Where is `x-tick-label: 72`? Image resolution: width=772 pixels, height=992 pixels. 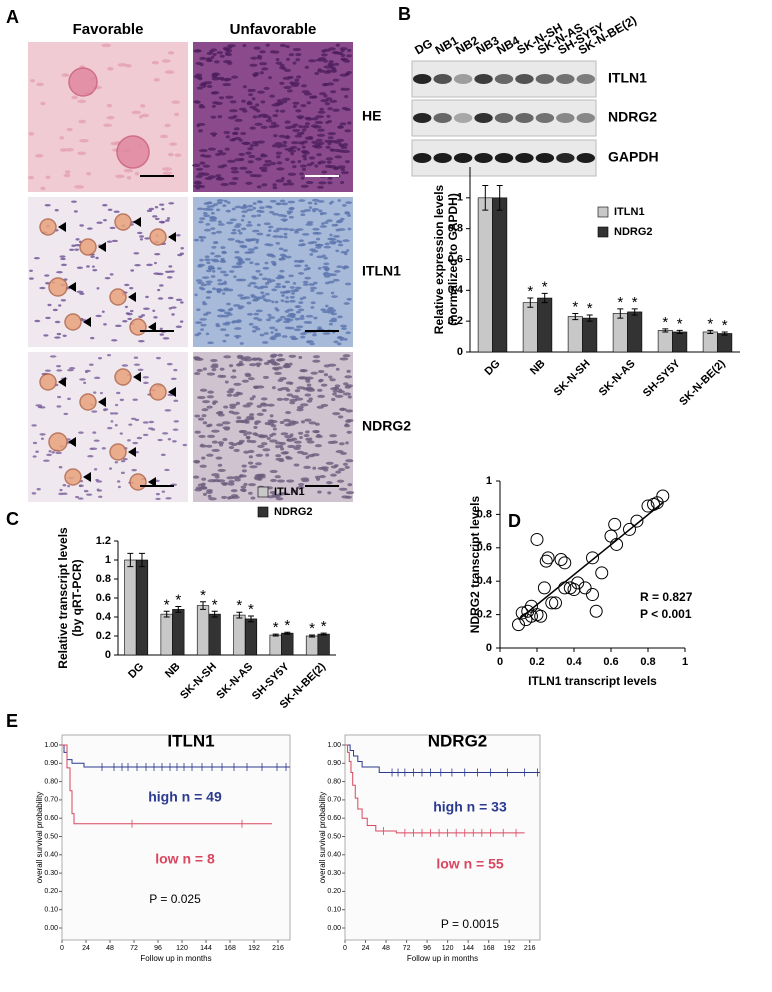
x-tick-label: 72 is located at coordinates (134, 948).